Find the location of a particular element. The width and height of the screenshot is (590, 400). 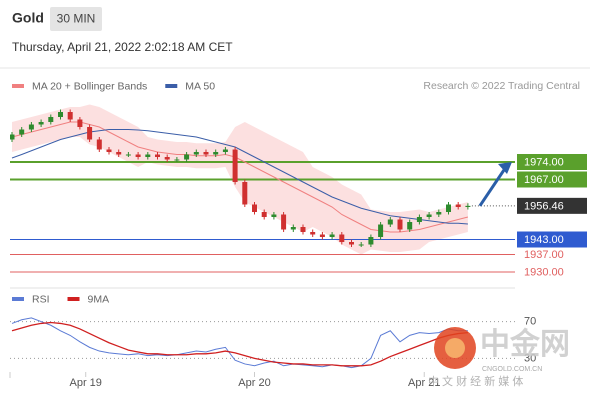

timeframe: 30 MIN is located at coordinates (76, 19).